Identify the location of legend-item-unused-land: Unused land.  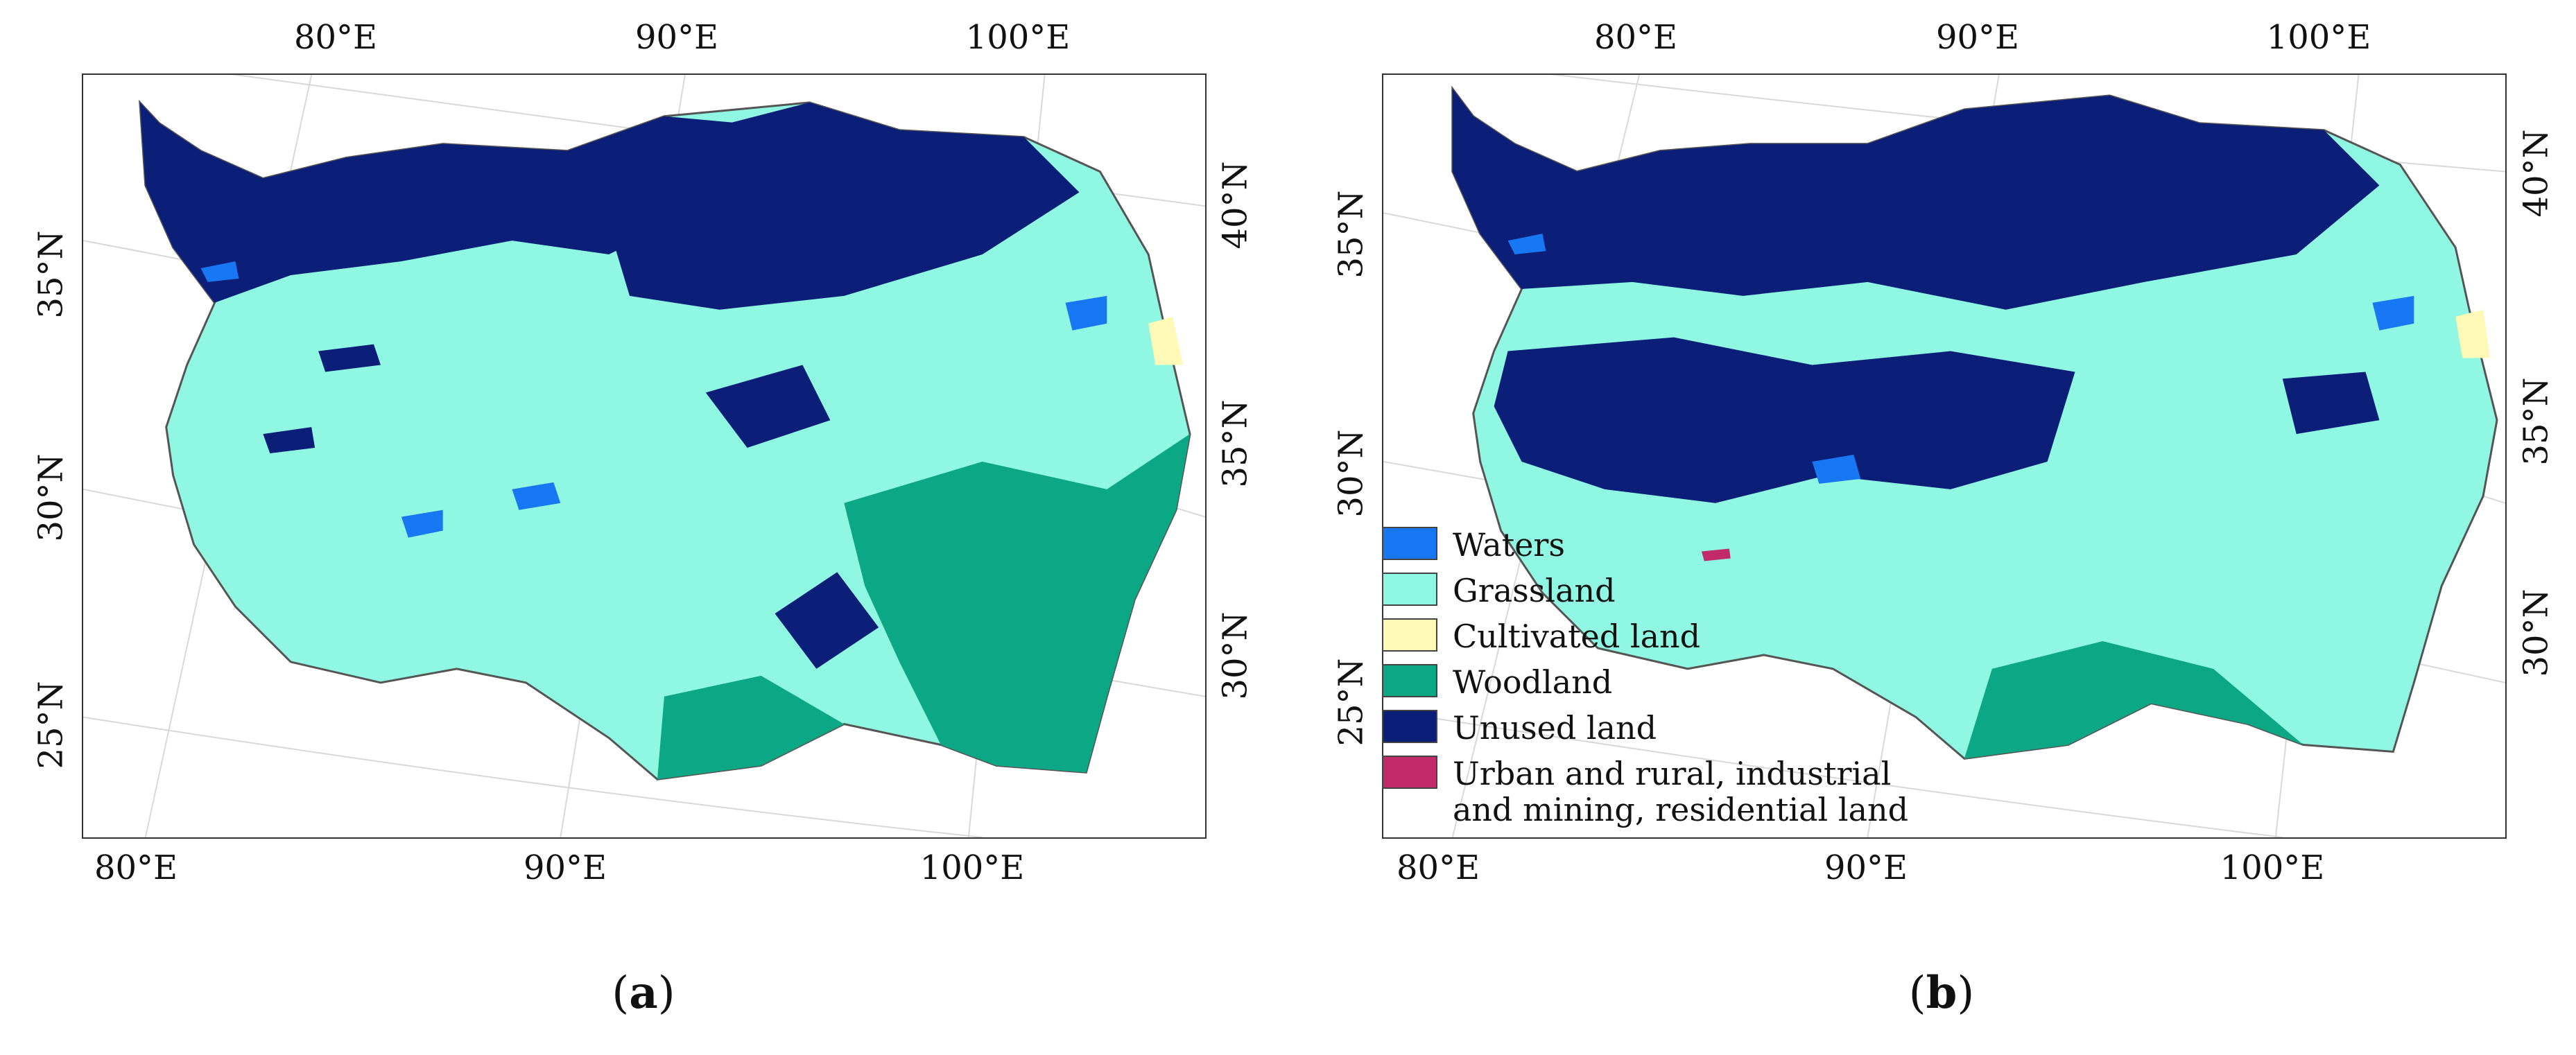
(1645, 728).